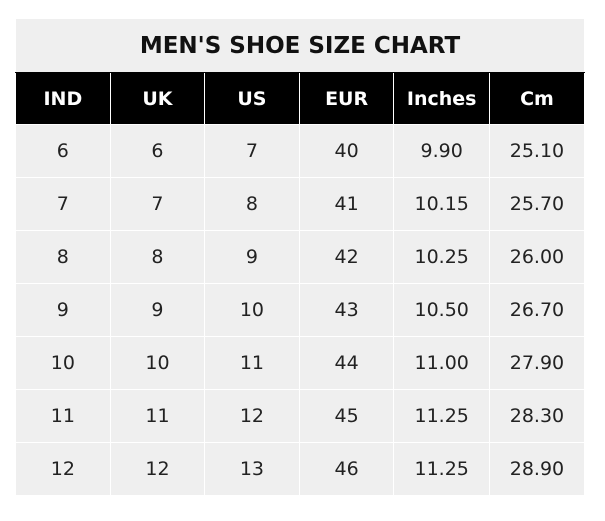 The image size is (605, 521). I want to click on table-cell: 40, so click(346, 151).